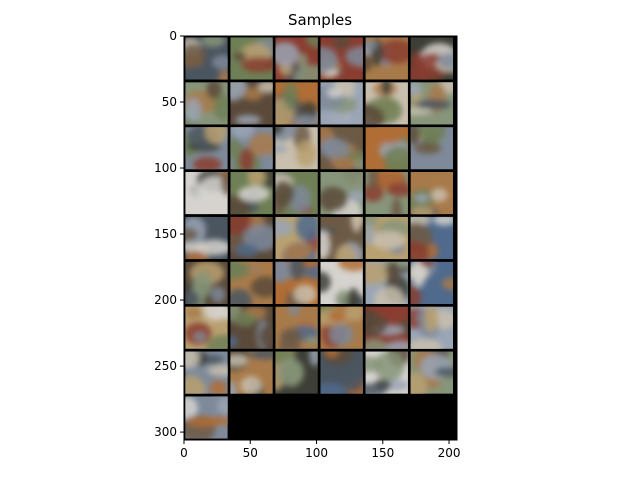 The image size is (640, 480). Describe the element at coordinates (165, 234) in the screenshot. I see `y-tick-label: 150` at that location.